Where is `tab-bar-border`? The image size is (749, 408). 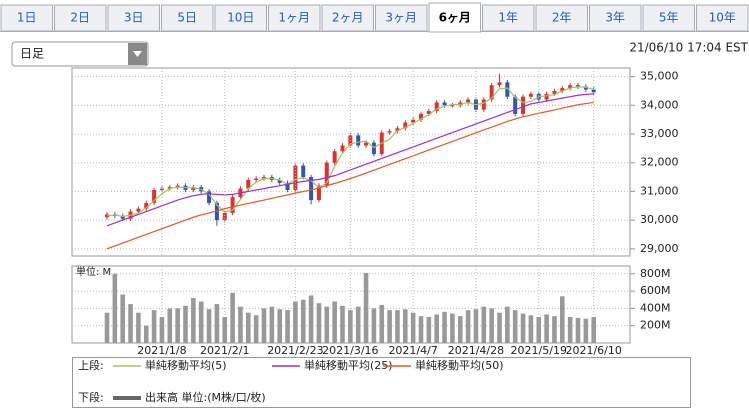
tab-bar-border is located at coordinates (374, 31).